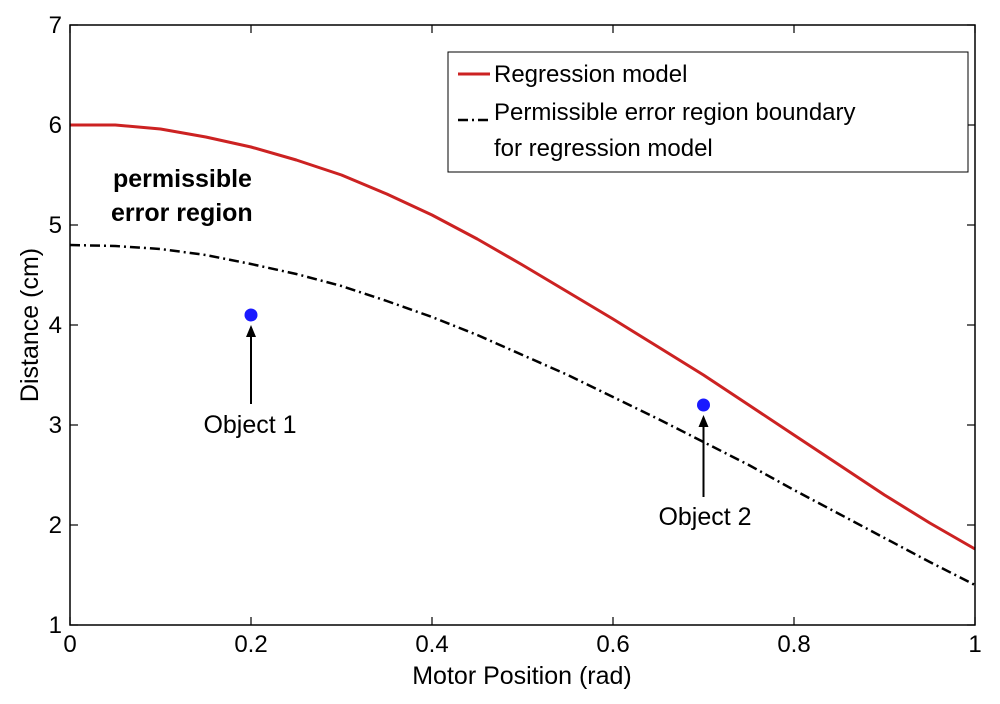  What do you see at coordinates (704, 517) in the screenshot?
I see `object-2-label: Object 2` at bounding box center [704, 517].